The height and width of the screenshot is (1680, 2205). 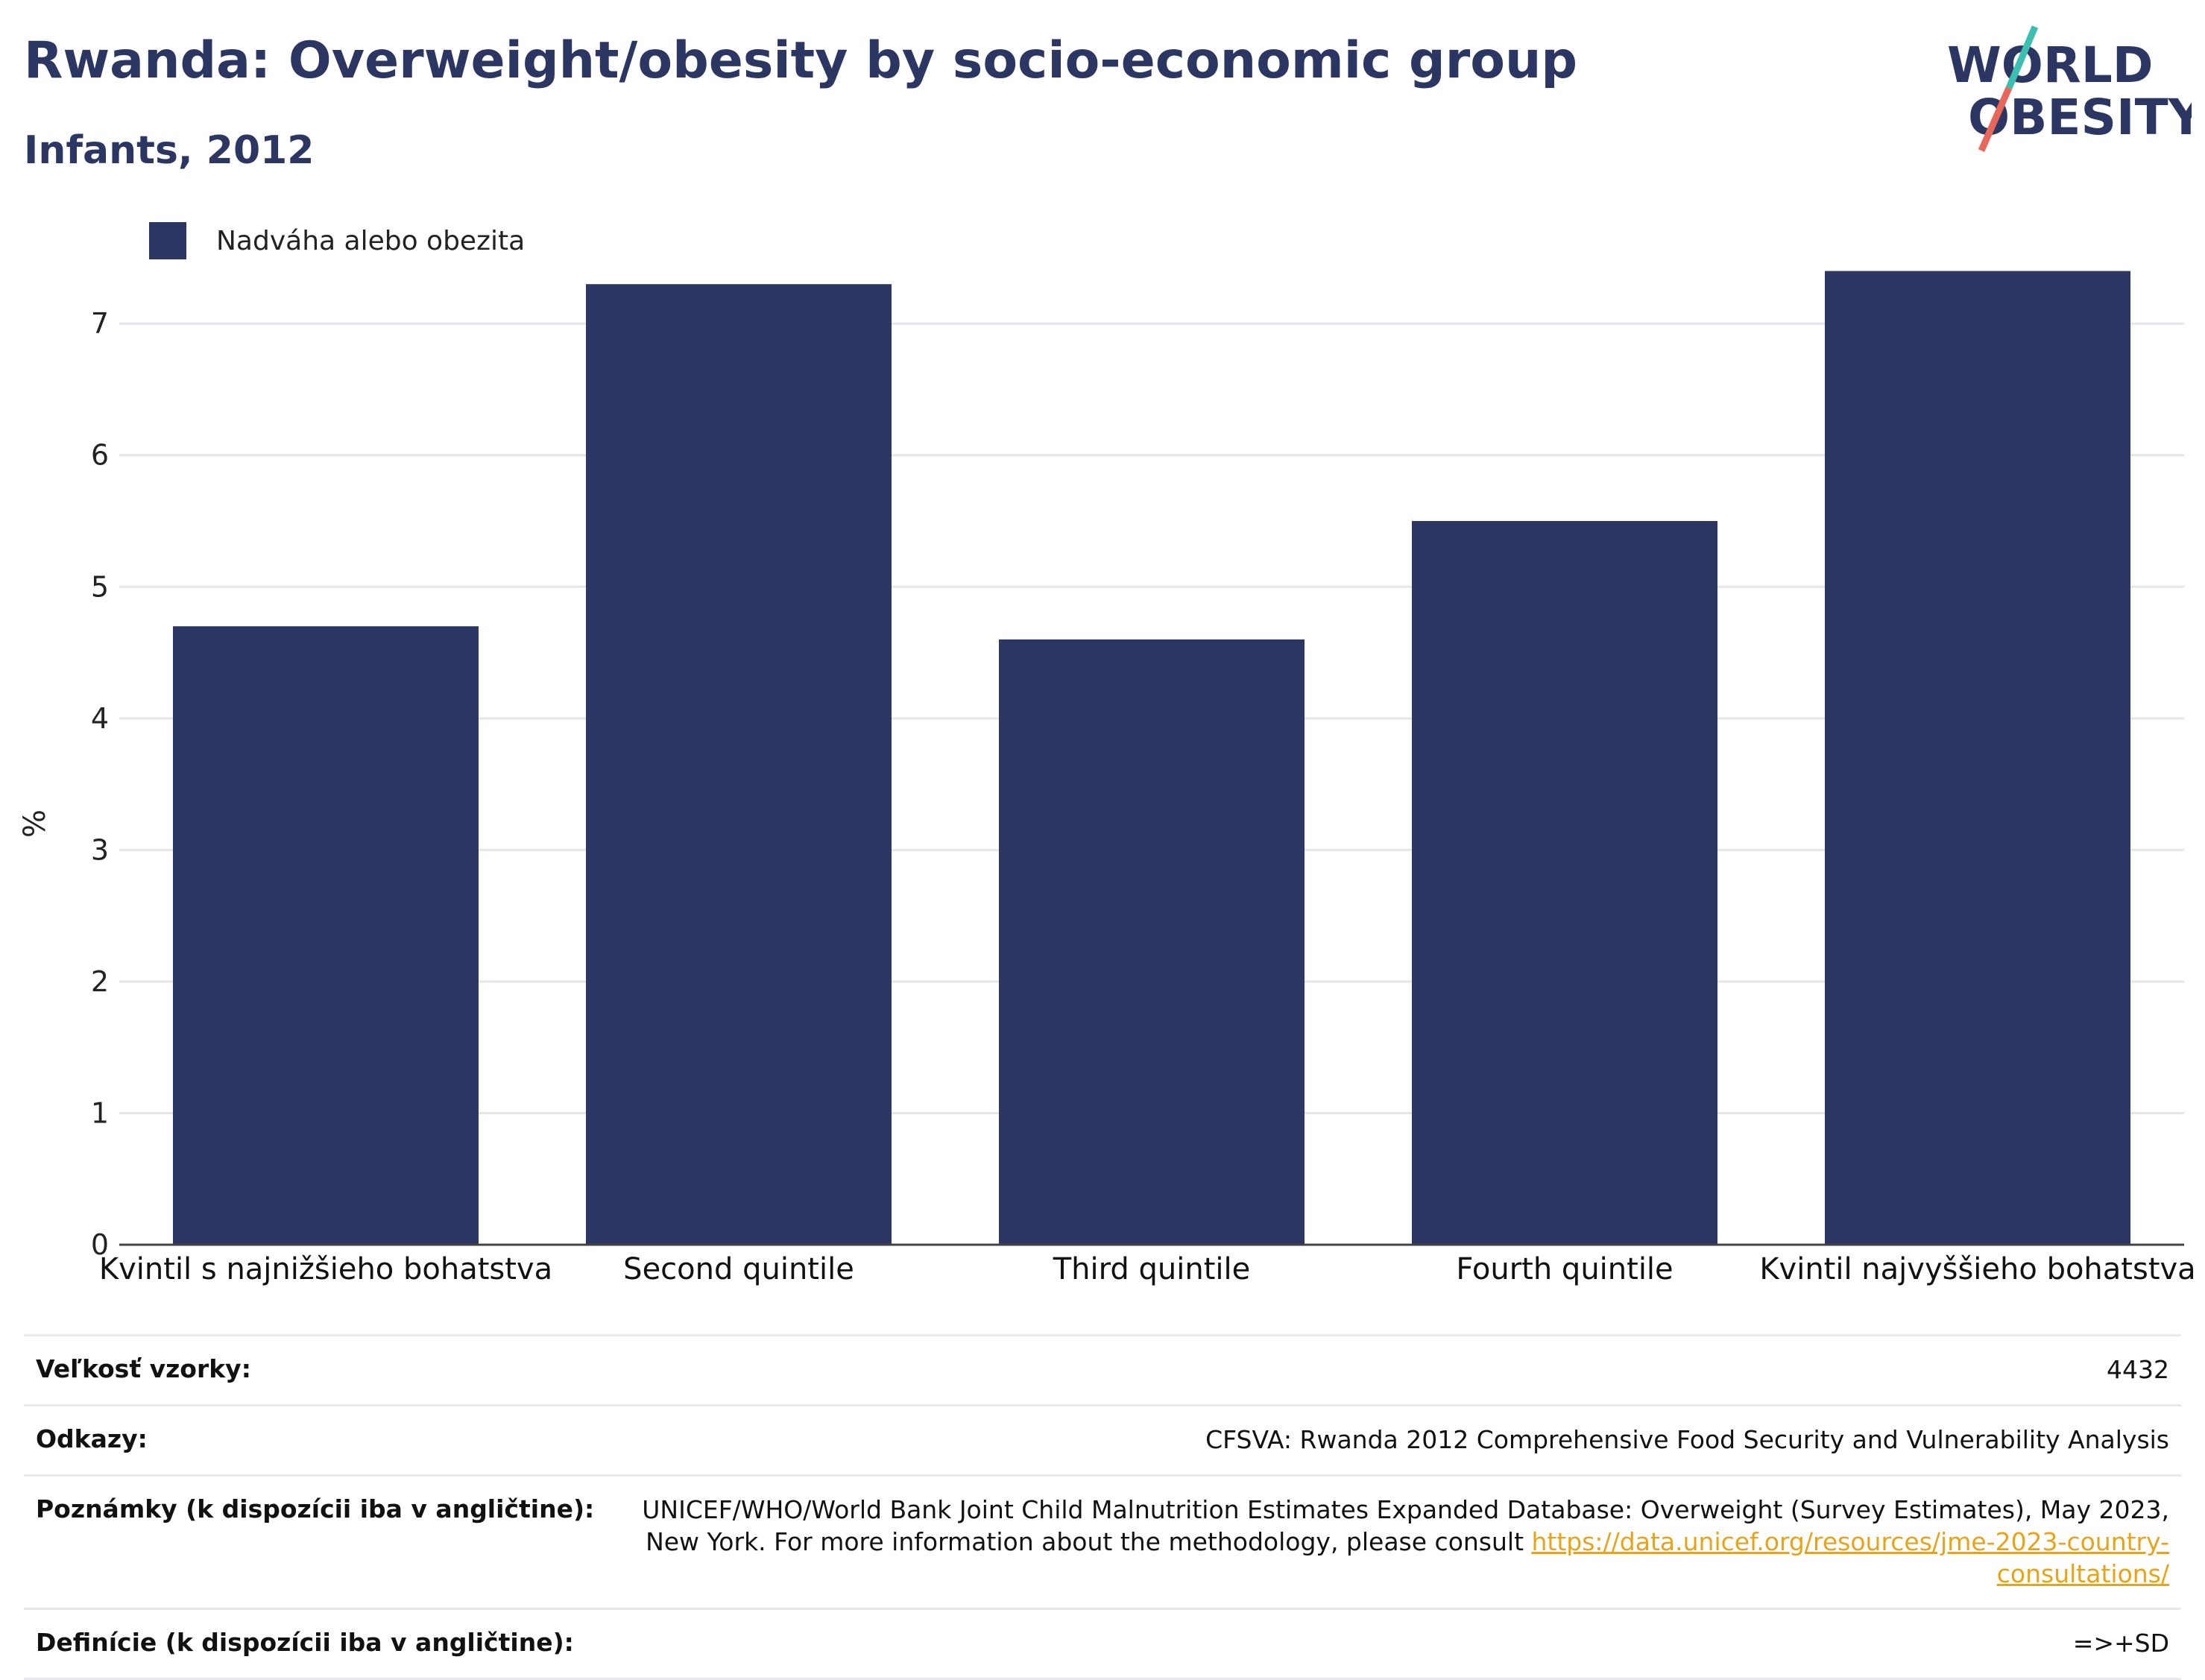 I want to click on legend: Nadváha alebo obezita, so click(x=337, y=240).